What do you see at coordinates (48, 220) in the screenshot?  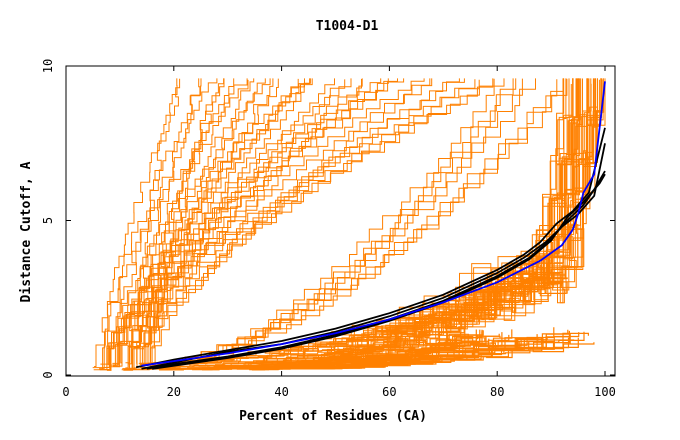 I see `y-tick-label: 5` at bounding box center [48, 220].